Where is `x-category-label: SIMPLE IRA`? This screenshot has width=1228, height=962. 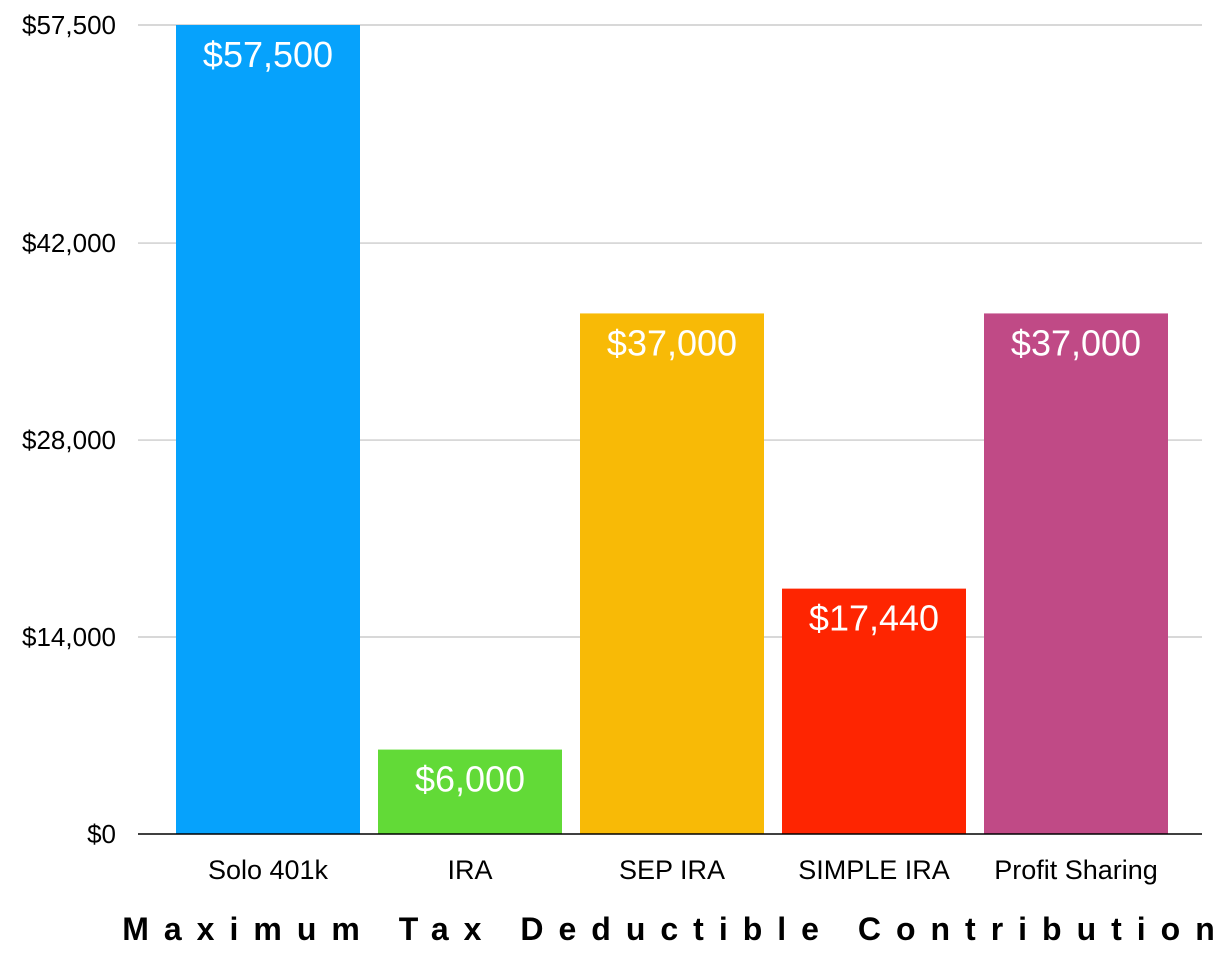 x-category-label: SIMPLE IRA is located at coordinates (874, 870).